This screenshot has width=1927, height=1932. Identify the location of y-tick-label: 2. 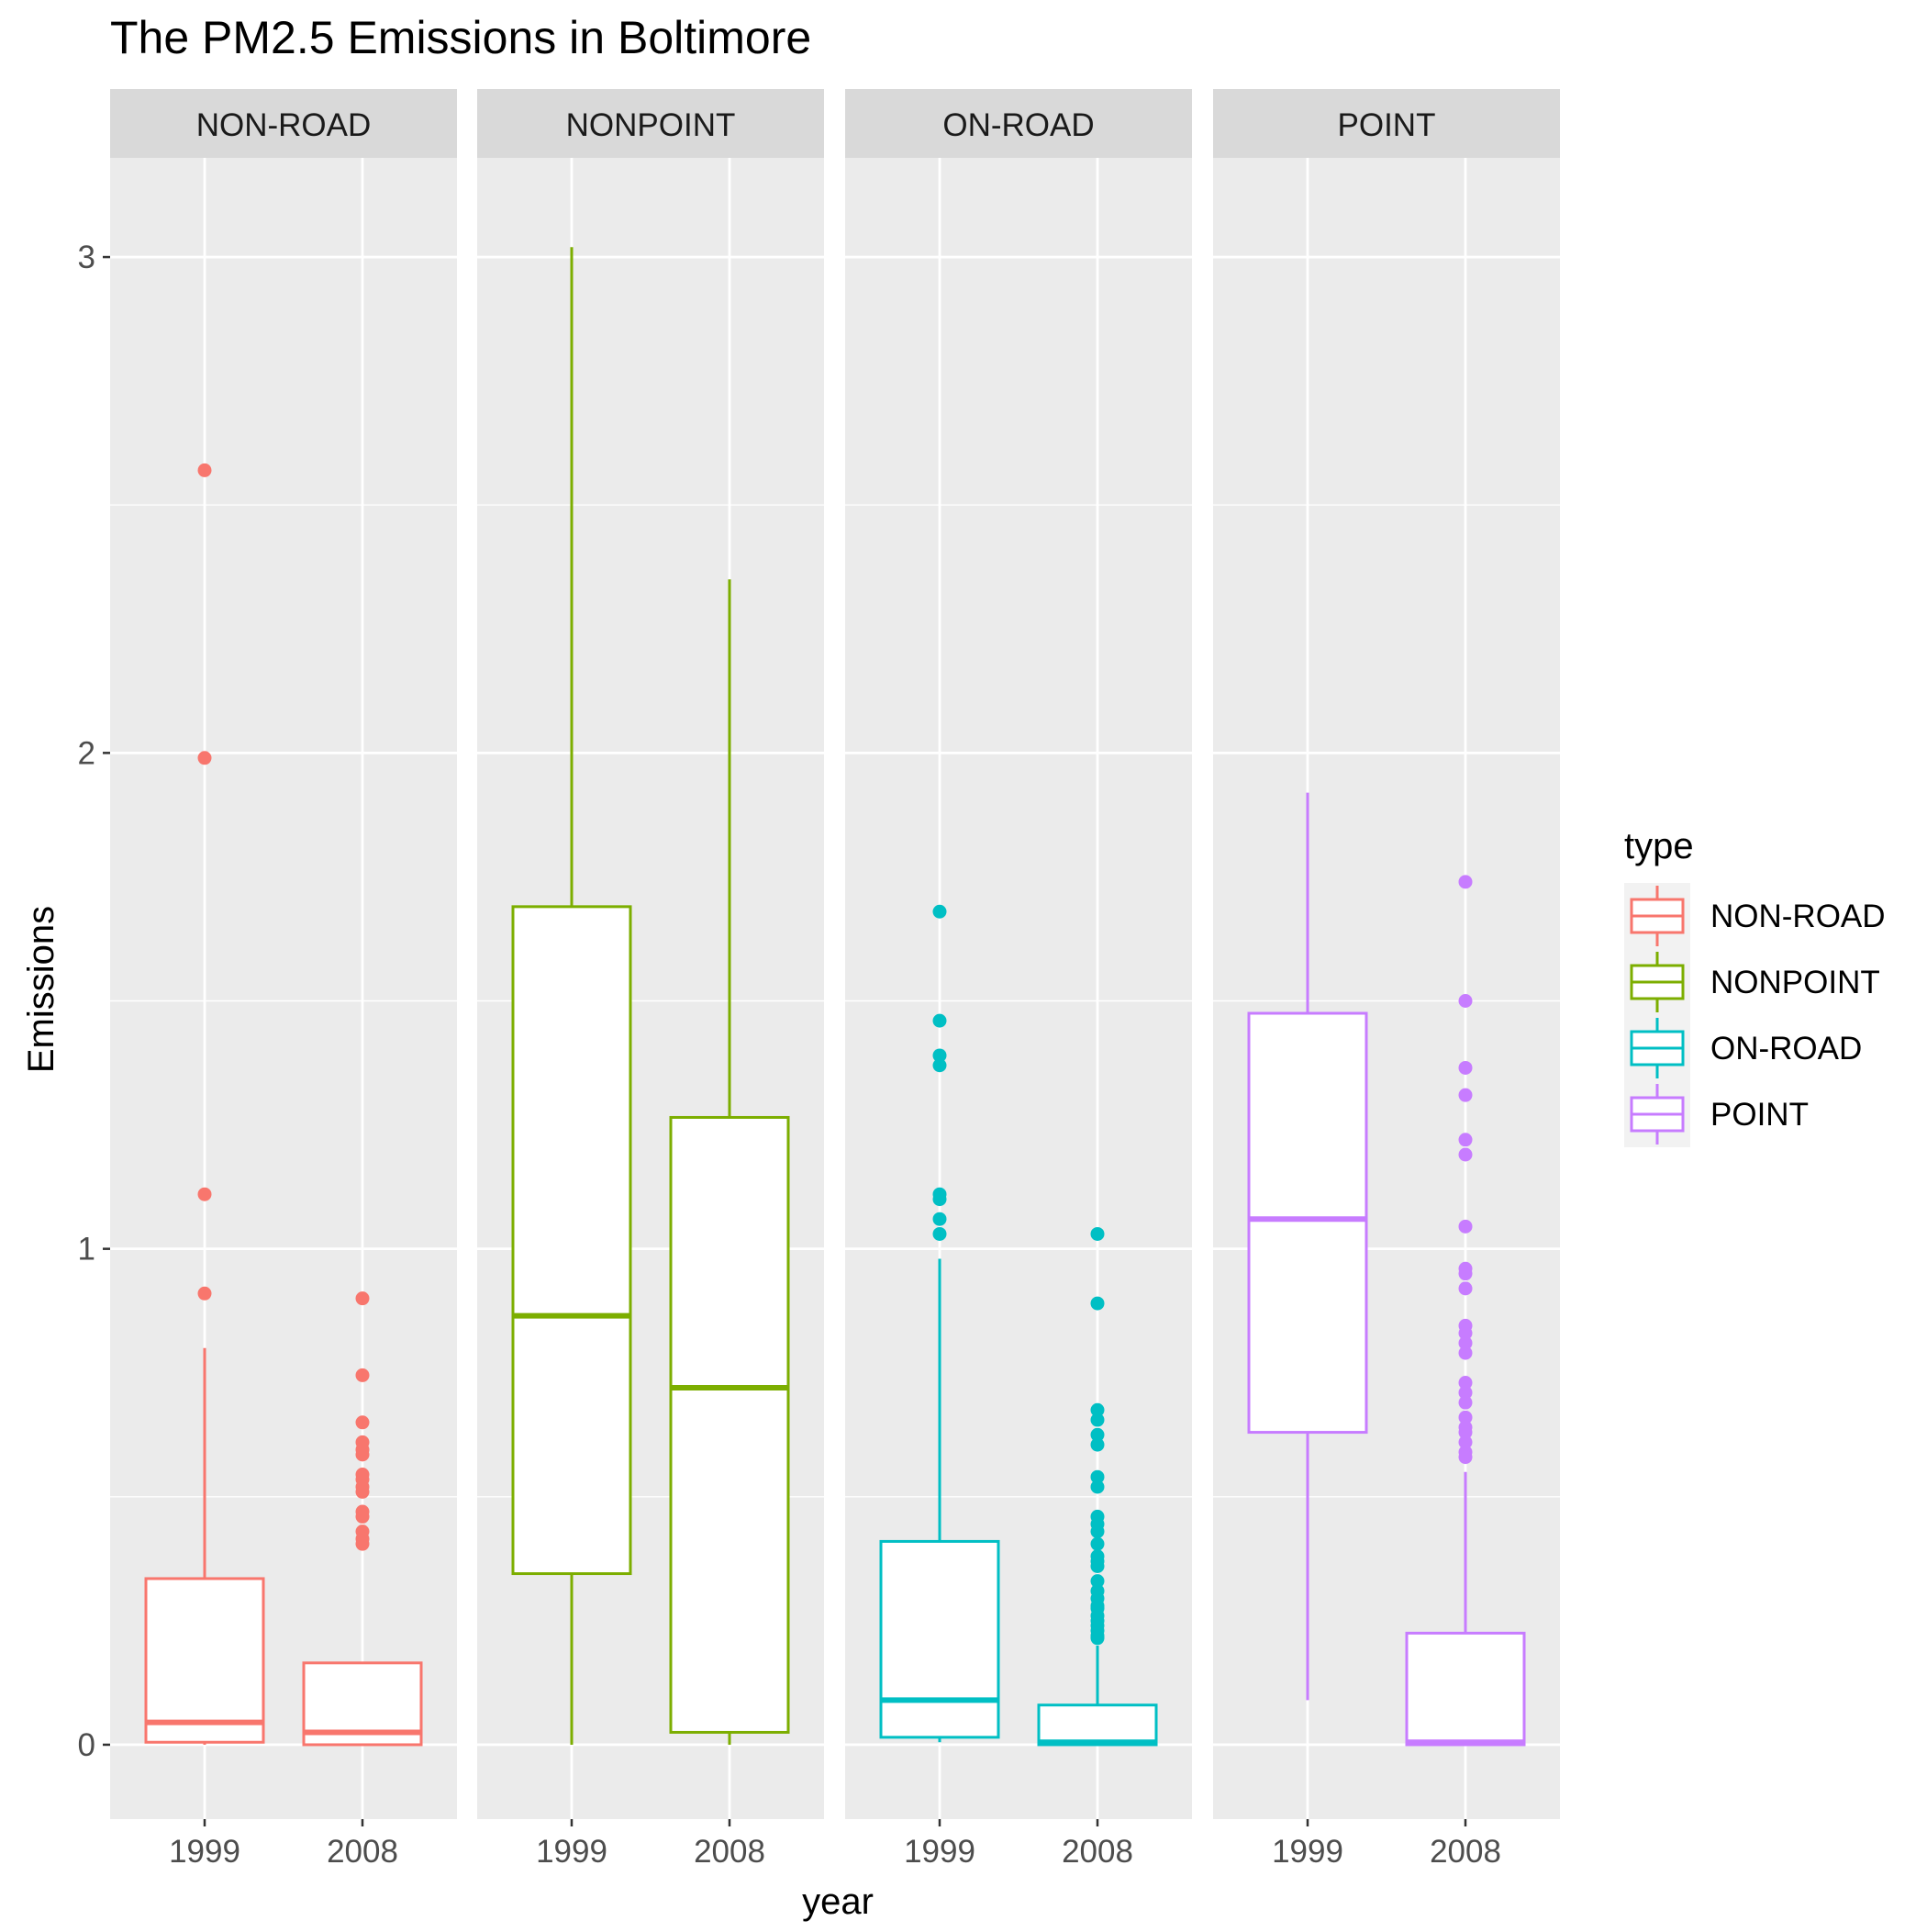
(86, 753).